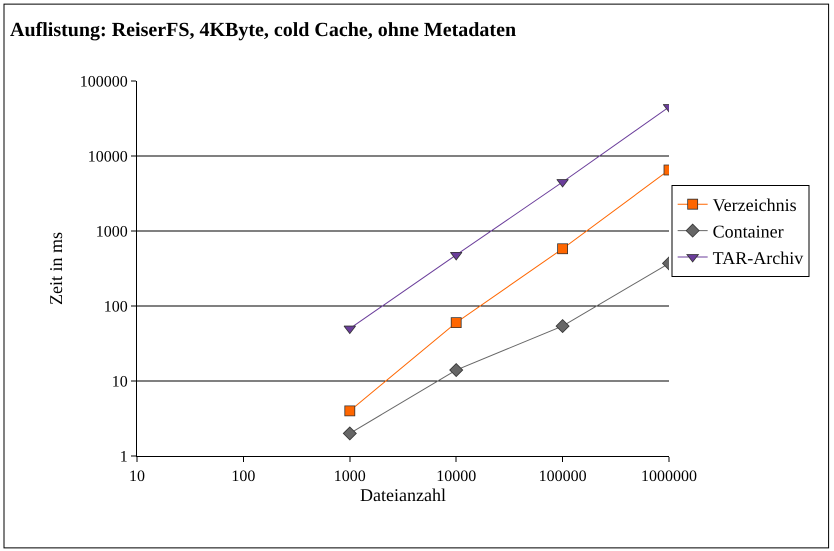  What do you see at coordinates (137, 477) in the screenshot?
I see `x-tick-label: 10` at bounding box center [137, 477].